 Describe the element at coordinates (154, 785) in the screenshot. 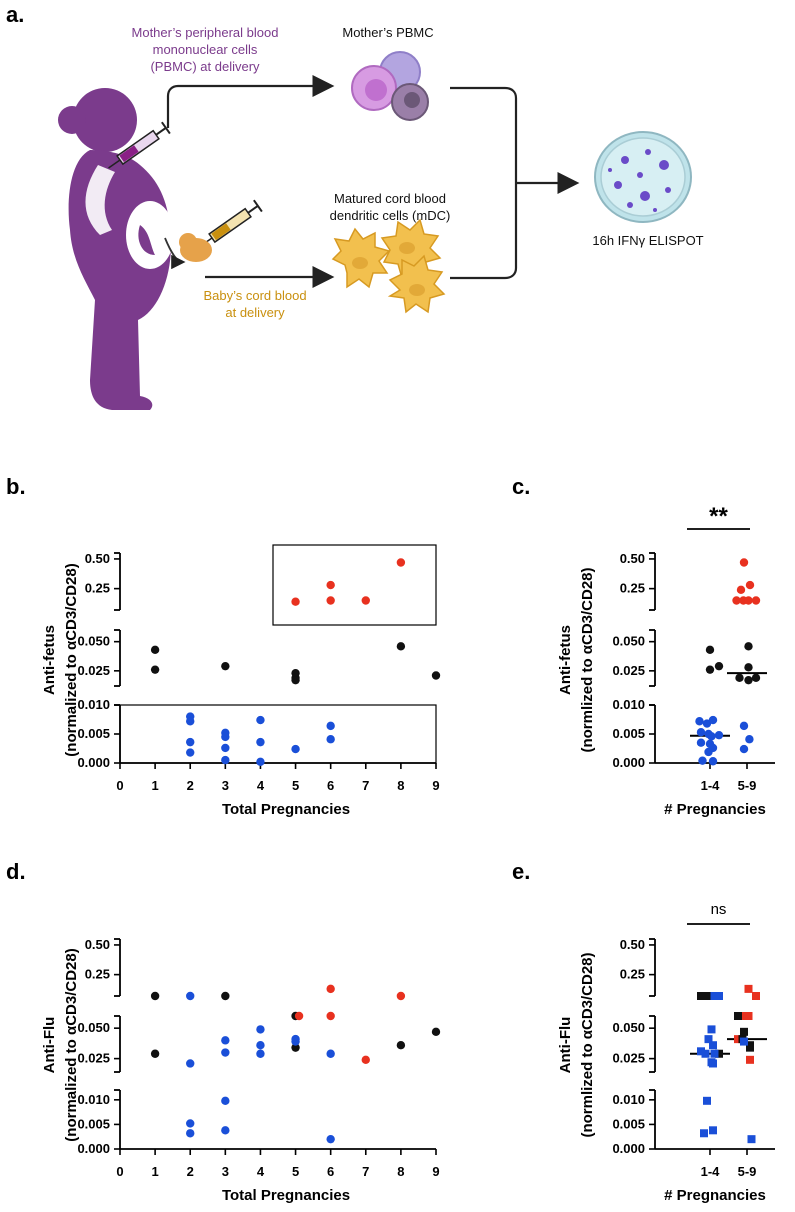

I see `x-tick-label: 1` at that location.